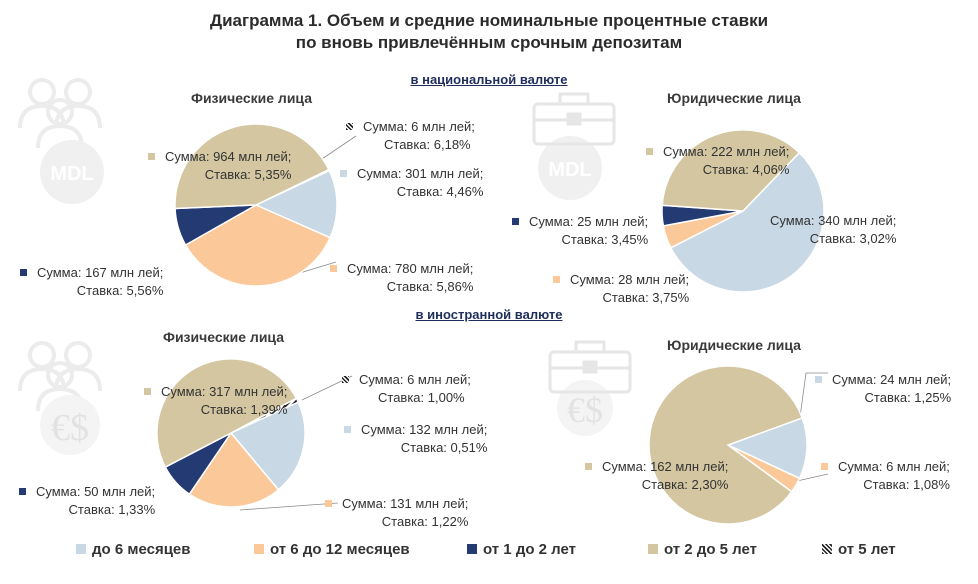 This screenshot has width=978, height=584. Describe the element at coordinates (267, 446) in the screenshot. I see `pie3-slice-lt6m` at that location.